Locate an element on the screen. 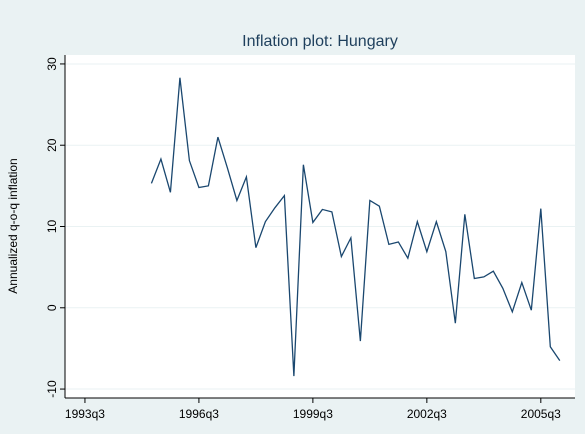 This screenshot has width=585, height=434. chart-title: Inflation plot: Hungary is located at coordinates (320, 41).